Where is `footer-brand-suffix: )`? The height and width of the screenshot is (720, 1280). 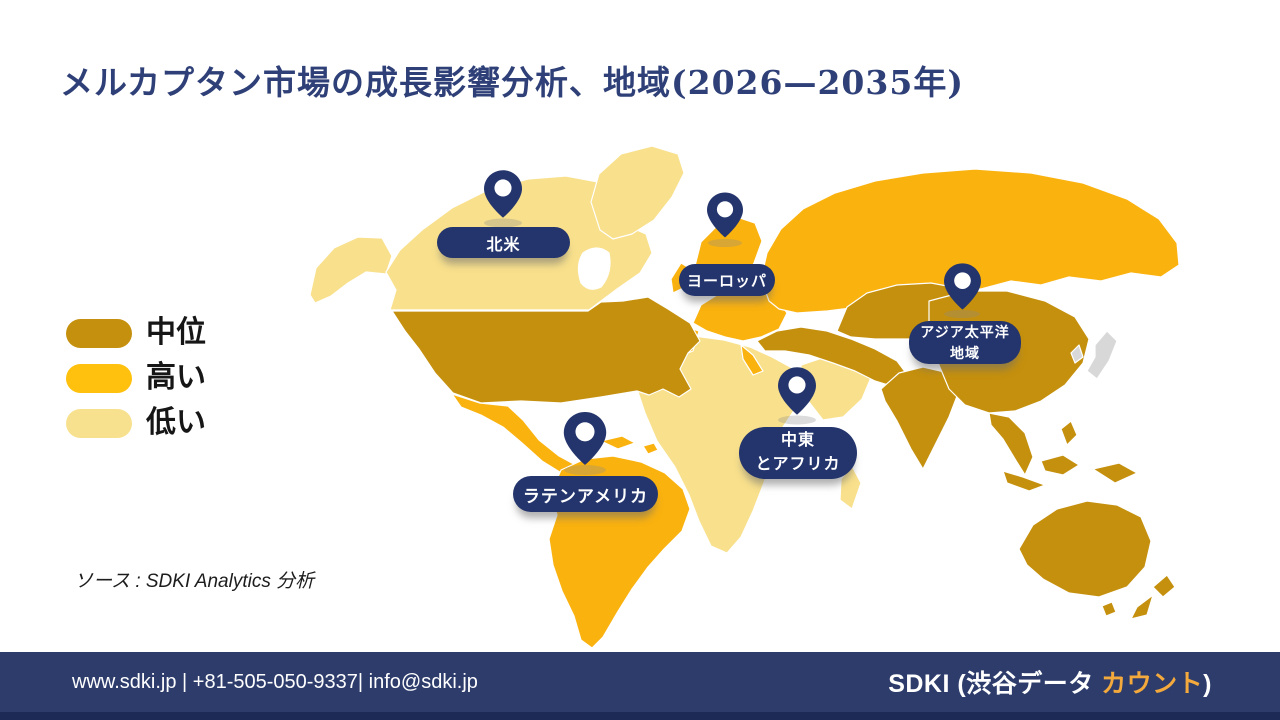
footer-brand-suffix: ) is located at coordinates (1207, 684).